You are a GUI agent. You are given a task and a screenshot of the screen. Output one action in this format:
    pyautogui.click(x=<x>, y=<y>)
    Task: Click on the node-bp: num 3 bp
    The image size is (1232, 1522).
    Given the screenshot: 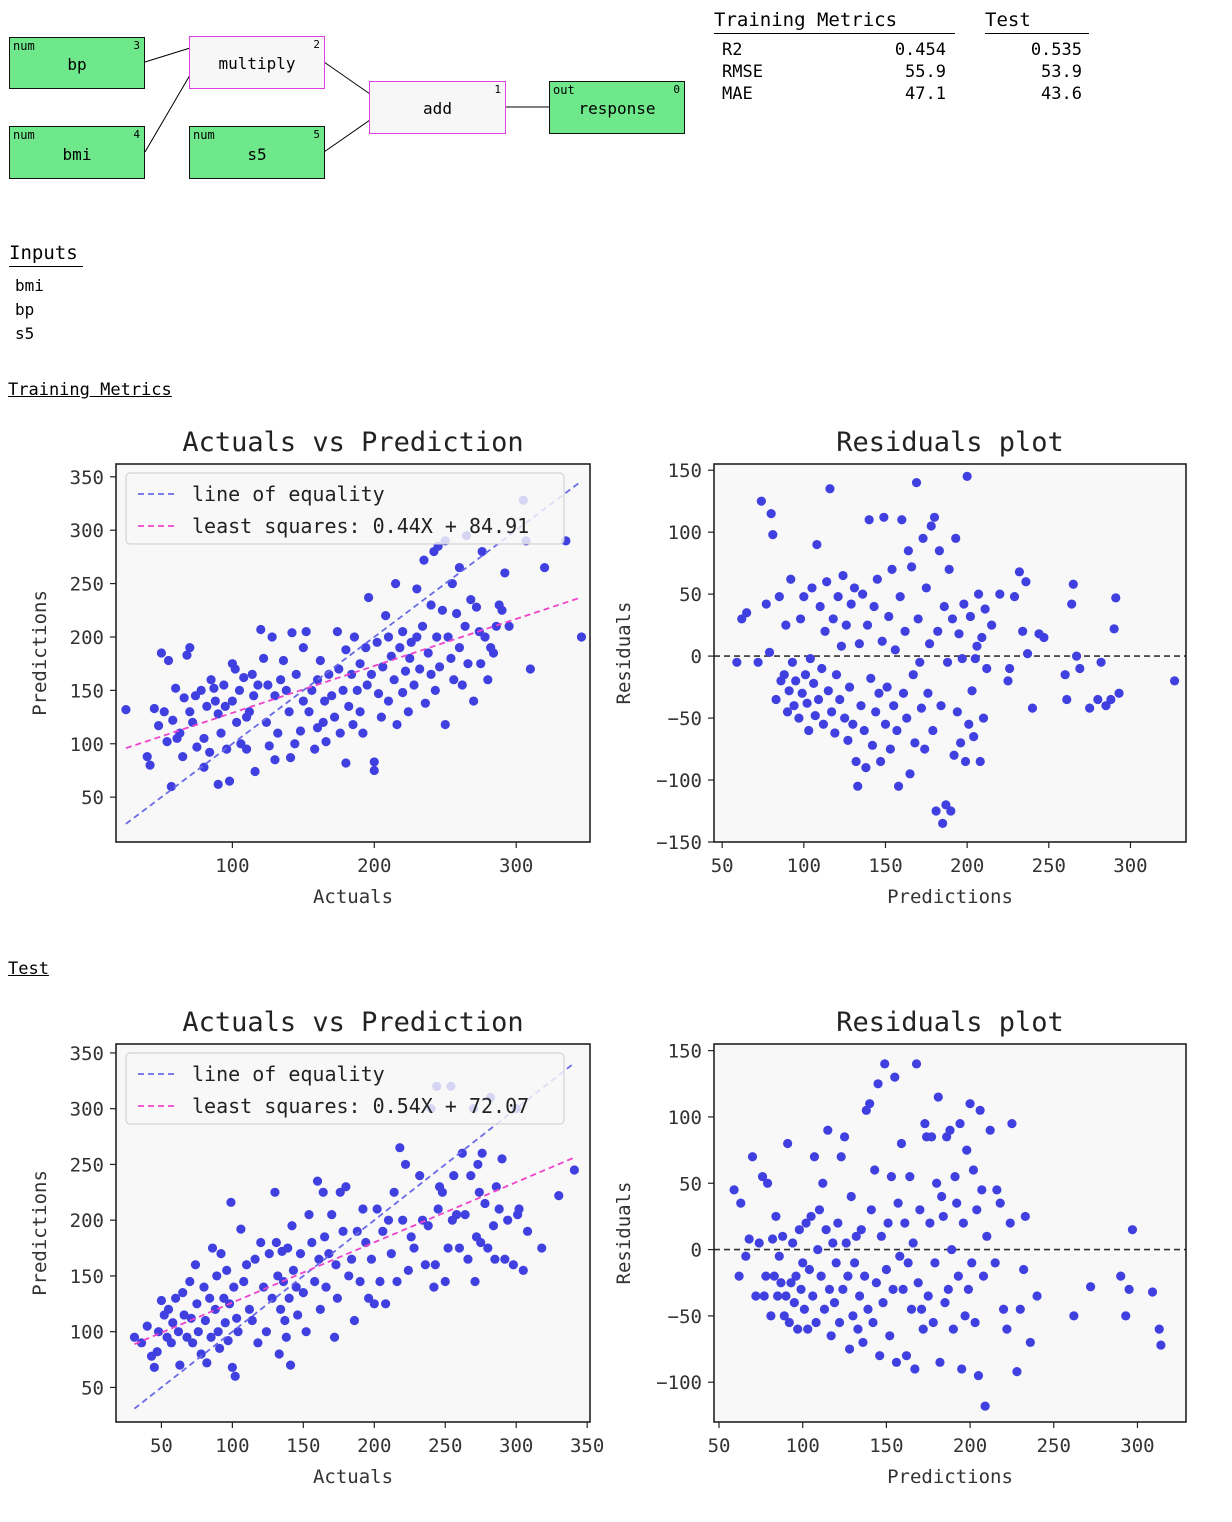 What is the action you would take?
    pyautogui.click(x=77, y=63)
    